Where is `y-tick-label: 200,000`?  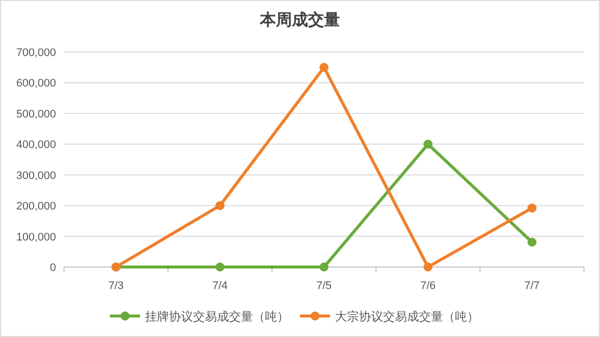
y-tick-label: 200,000 is located at coordinates (36, 206).